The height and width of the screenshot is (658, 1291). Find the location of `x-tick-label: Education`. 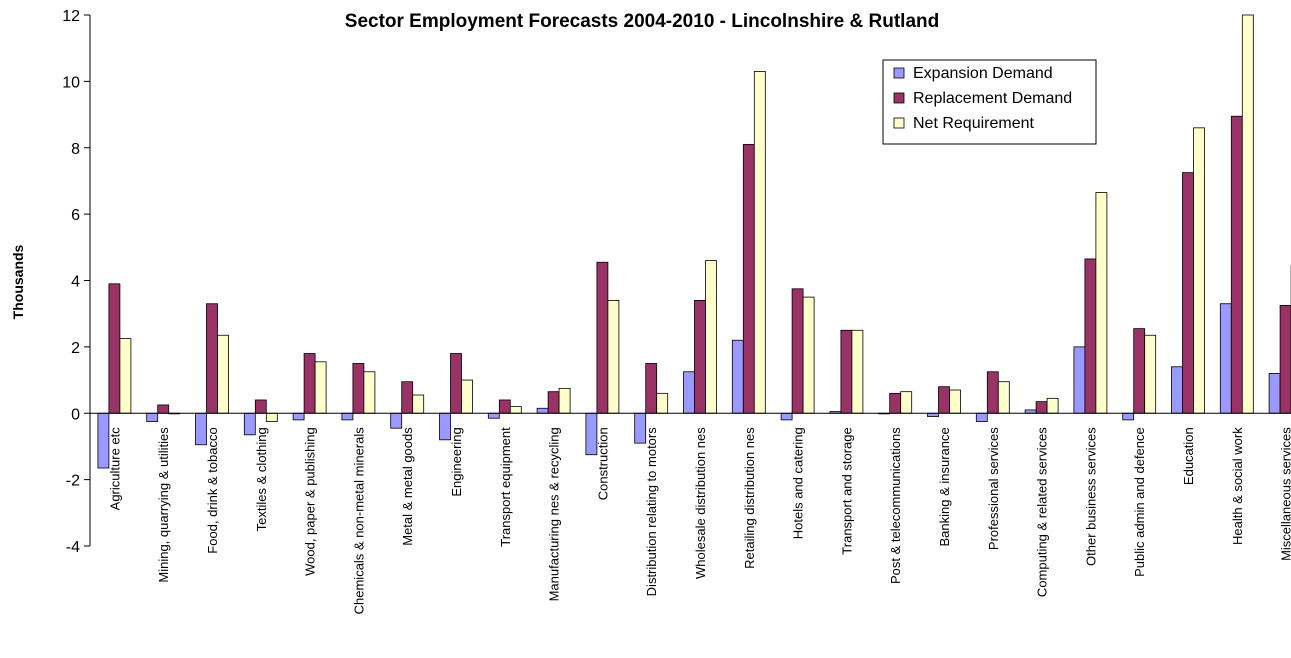

x-tick-label: Education is located at coordinates (1188, 456).